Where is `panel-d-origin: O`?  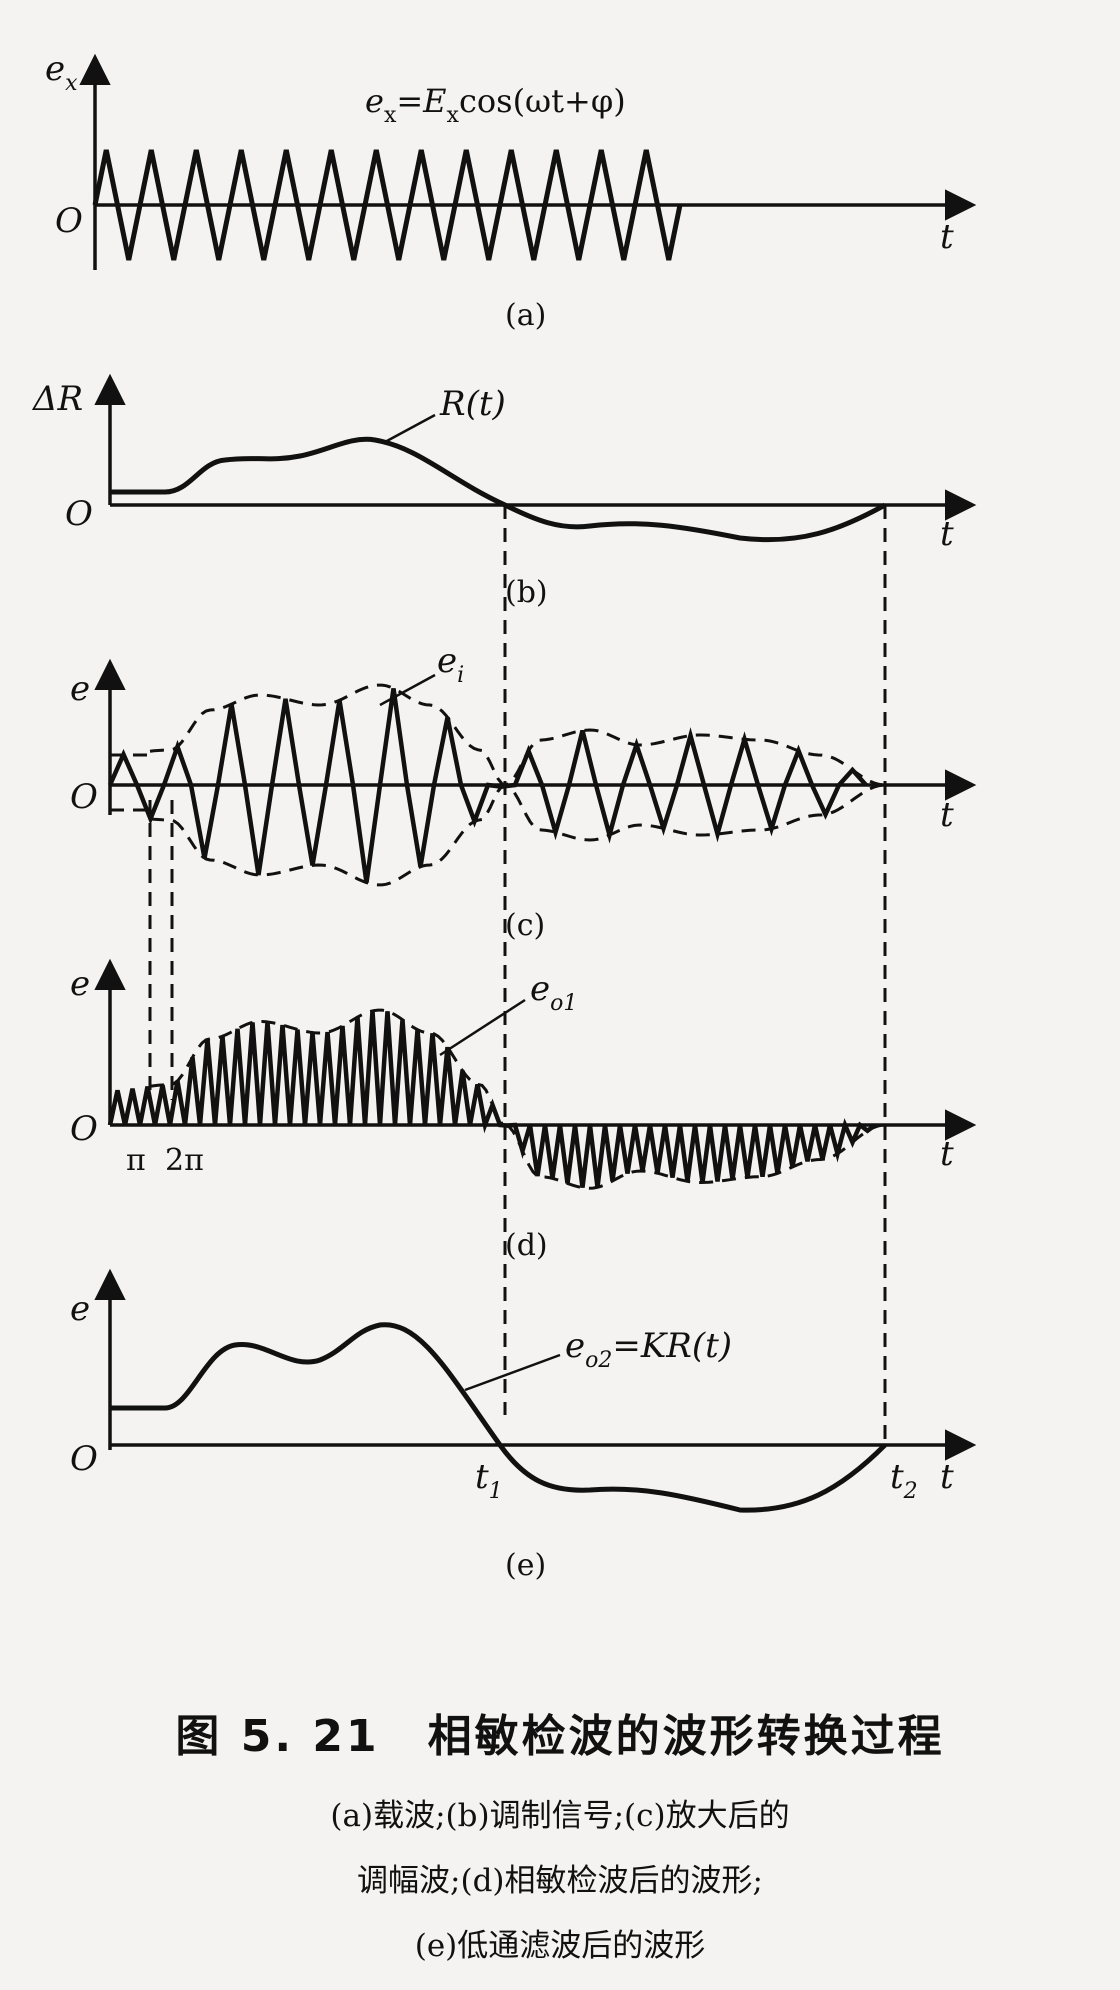 panel-d-origin: O is located at coordinates (84, 1129).